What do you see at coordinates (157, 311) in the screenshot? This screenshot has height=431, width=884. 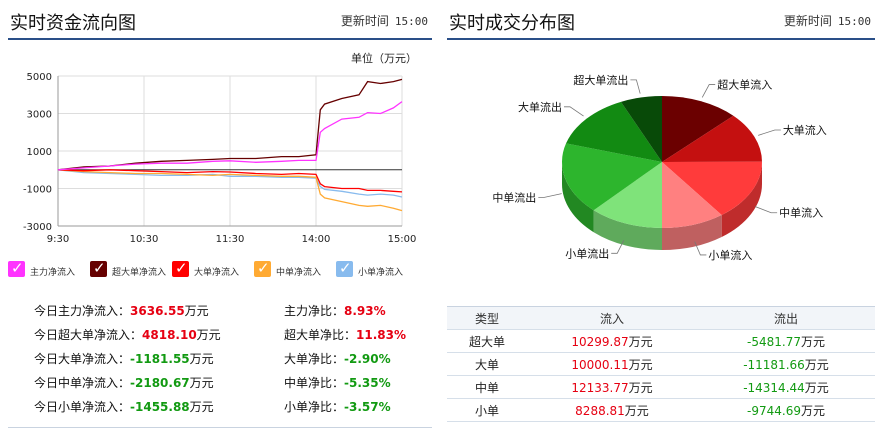 I see `stat-value: 3636.55` at bounding box center [157, 311].